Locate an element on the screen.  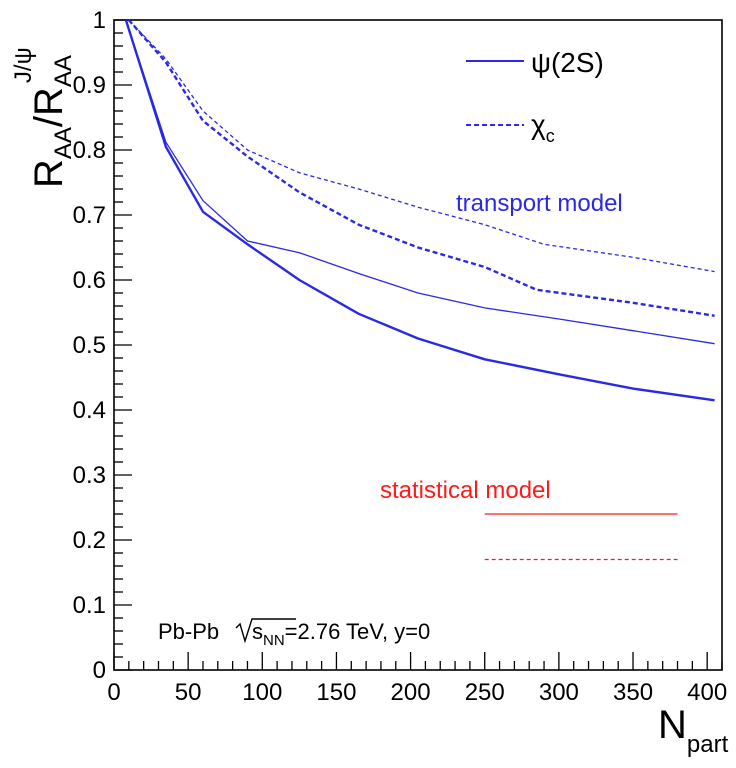
legend: ψ(2S) χc is located at coordinates (535, 96).